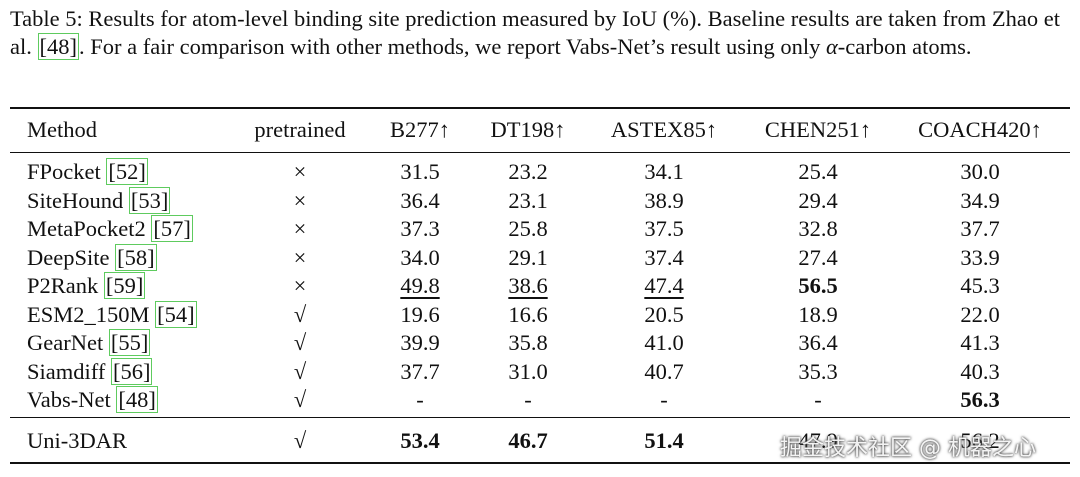 This screenshot has width=1080, height=477. Describe the element at coordinates (818, 129) in the screenshot. I see `column-header: CHEN251↑` at that location.